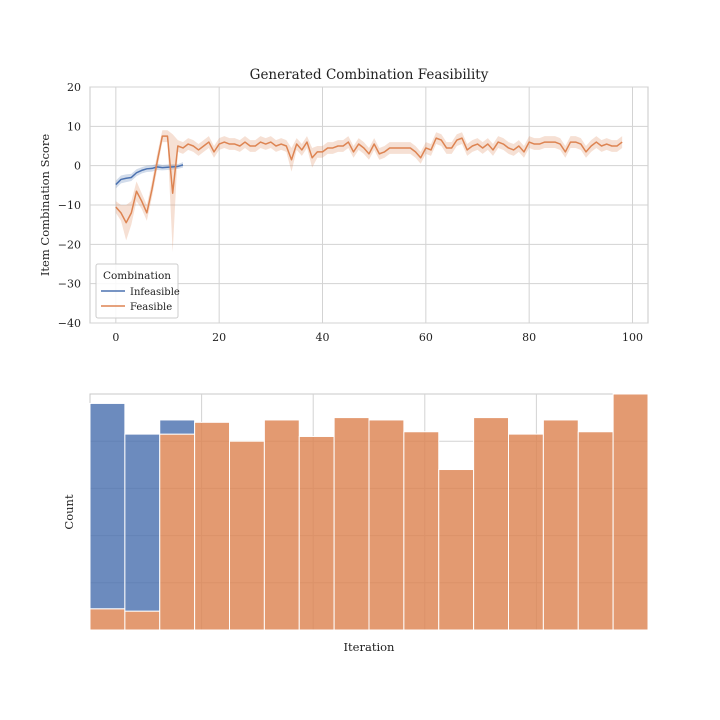 This screenshot has height=720, width=720. I want to click on line-chart-x-ticks: 0 20 40 60 80 100, so click(377, 337).